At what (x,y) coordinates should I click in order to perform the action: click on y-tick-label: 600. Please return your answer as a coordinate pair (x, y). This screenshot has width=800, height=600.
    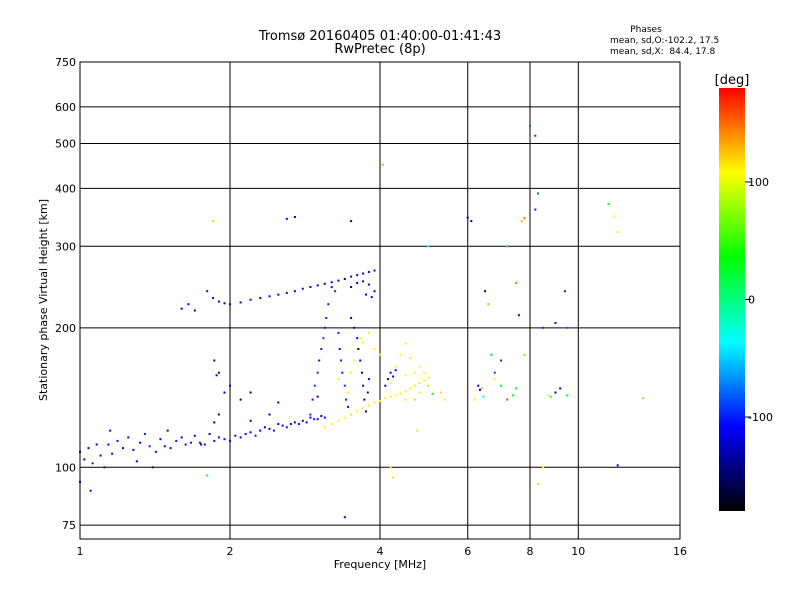
    Looking at the image, I should click on (65, 107).